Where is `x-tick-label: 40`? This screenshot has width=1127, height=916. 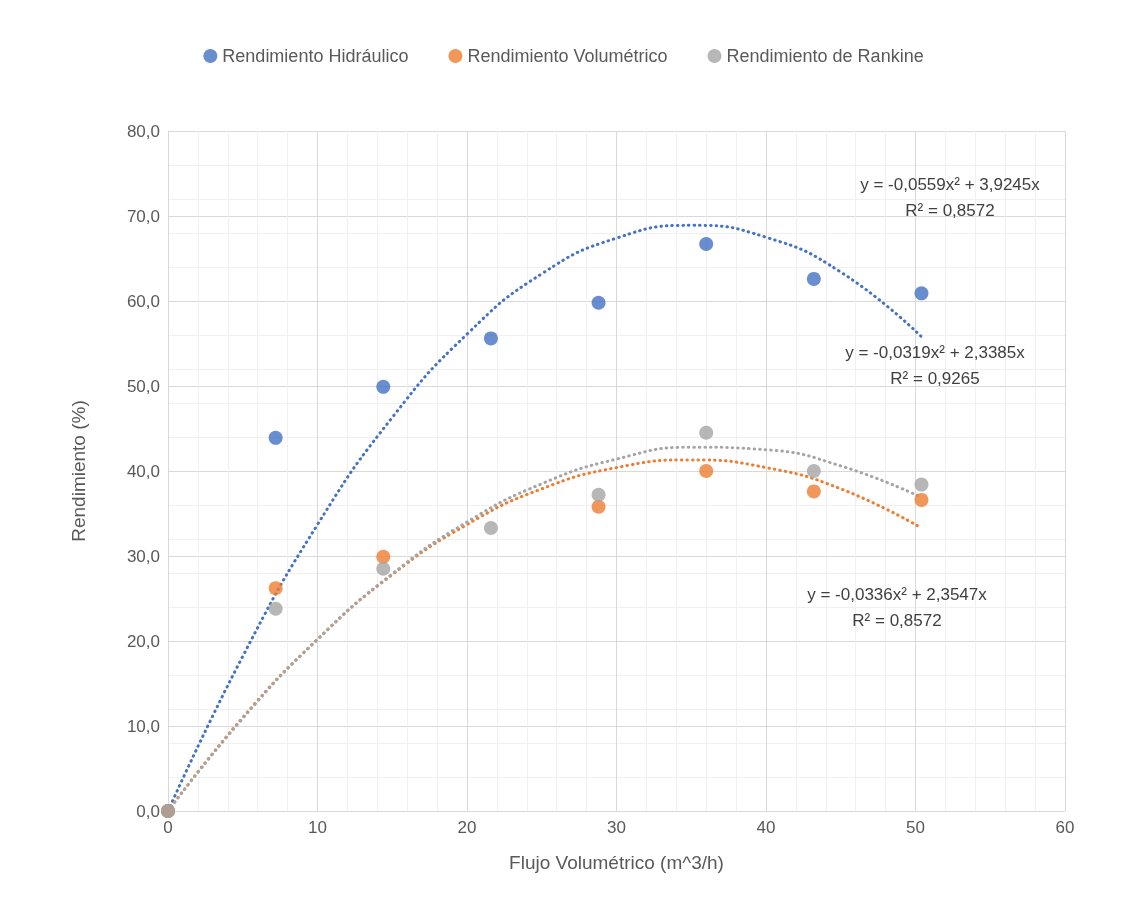
x-tick-label: 40 is located at coordinates (766, 827).